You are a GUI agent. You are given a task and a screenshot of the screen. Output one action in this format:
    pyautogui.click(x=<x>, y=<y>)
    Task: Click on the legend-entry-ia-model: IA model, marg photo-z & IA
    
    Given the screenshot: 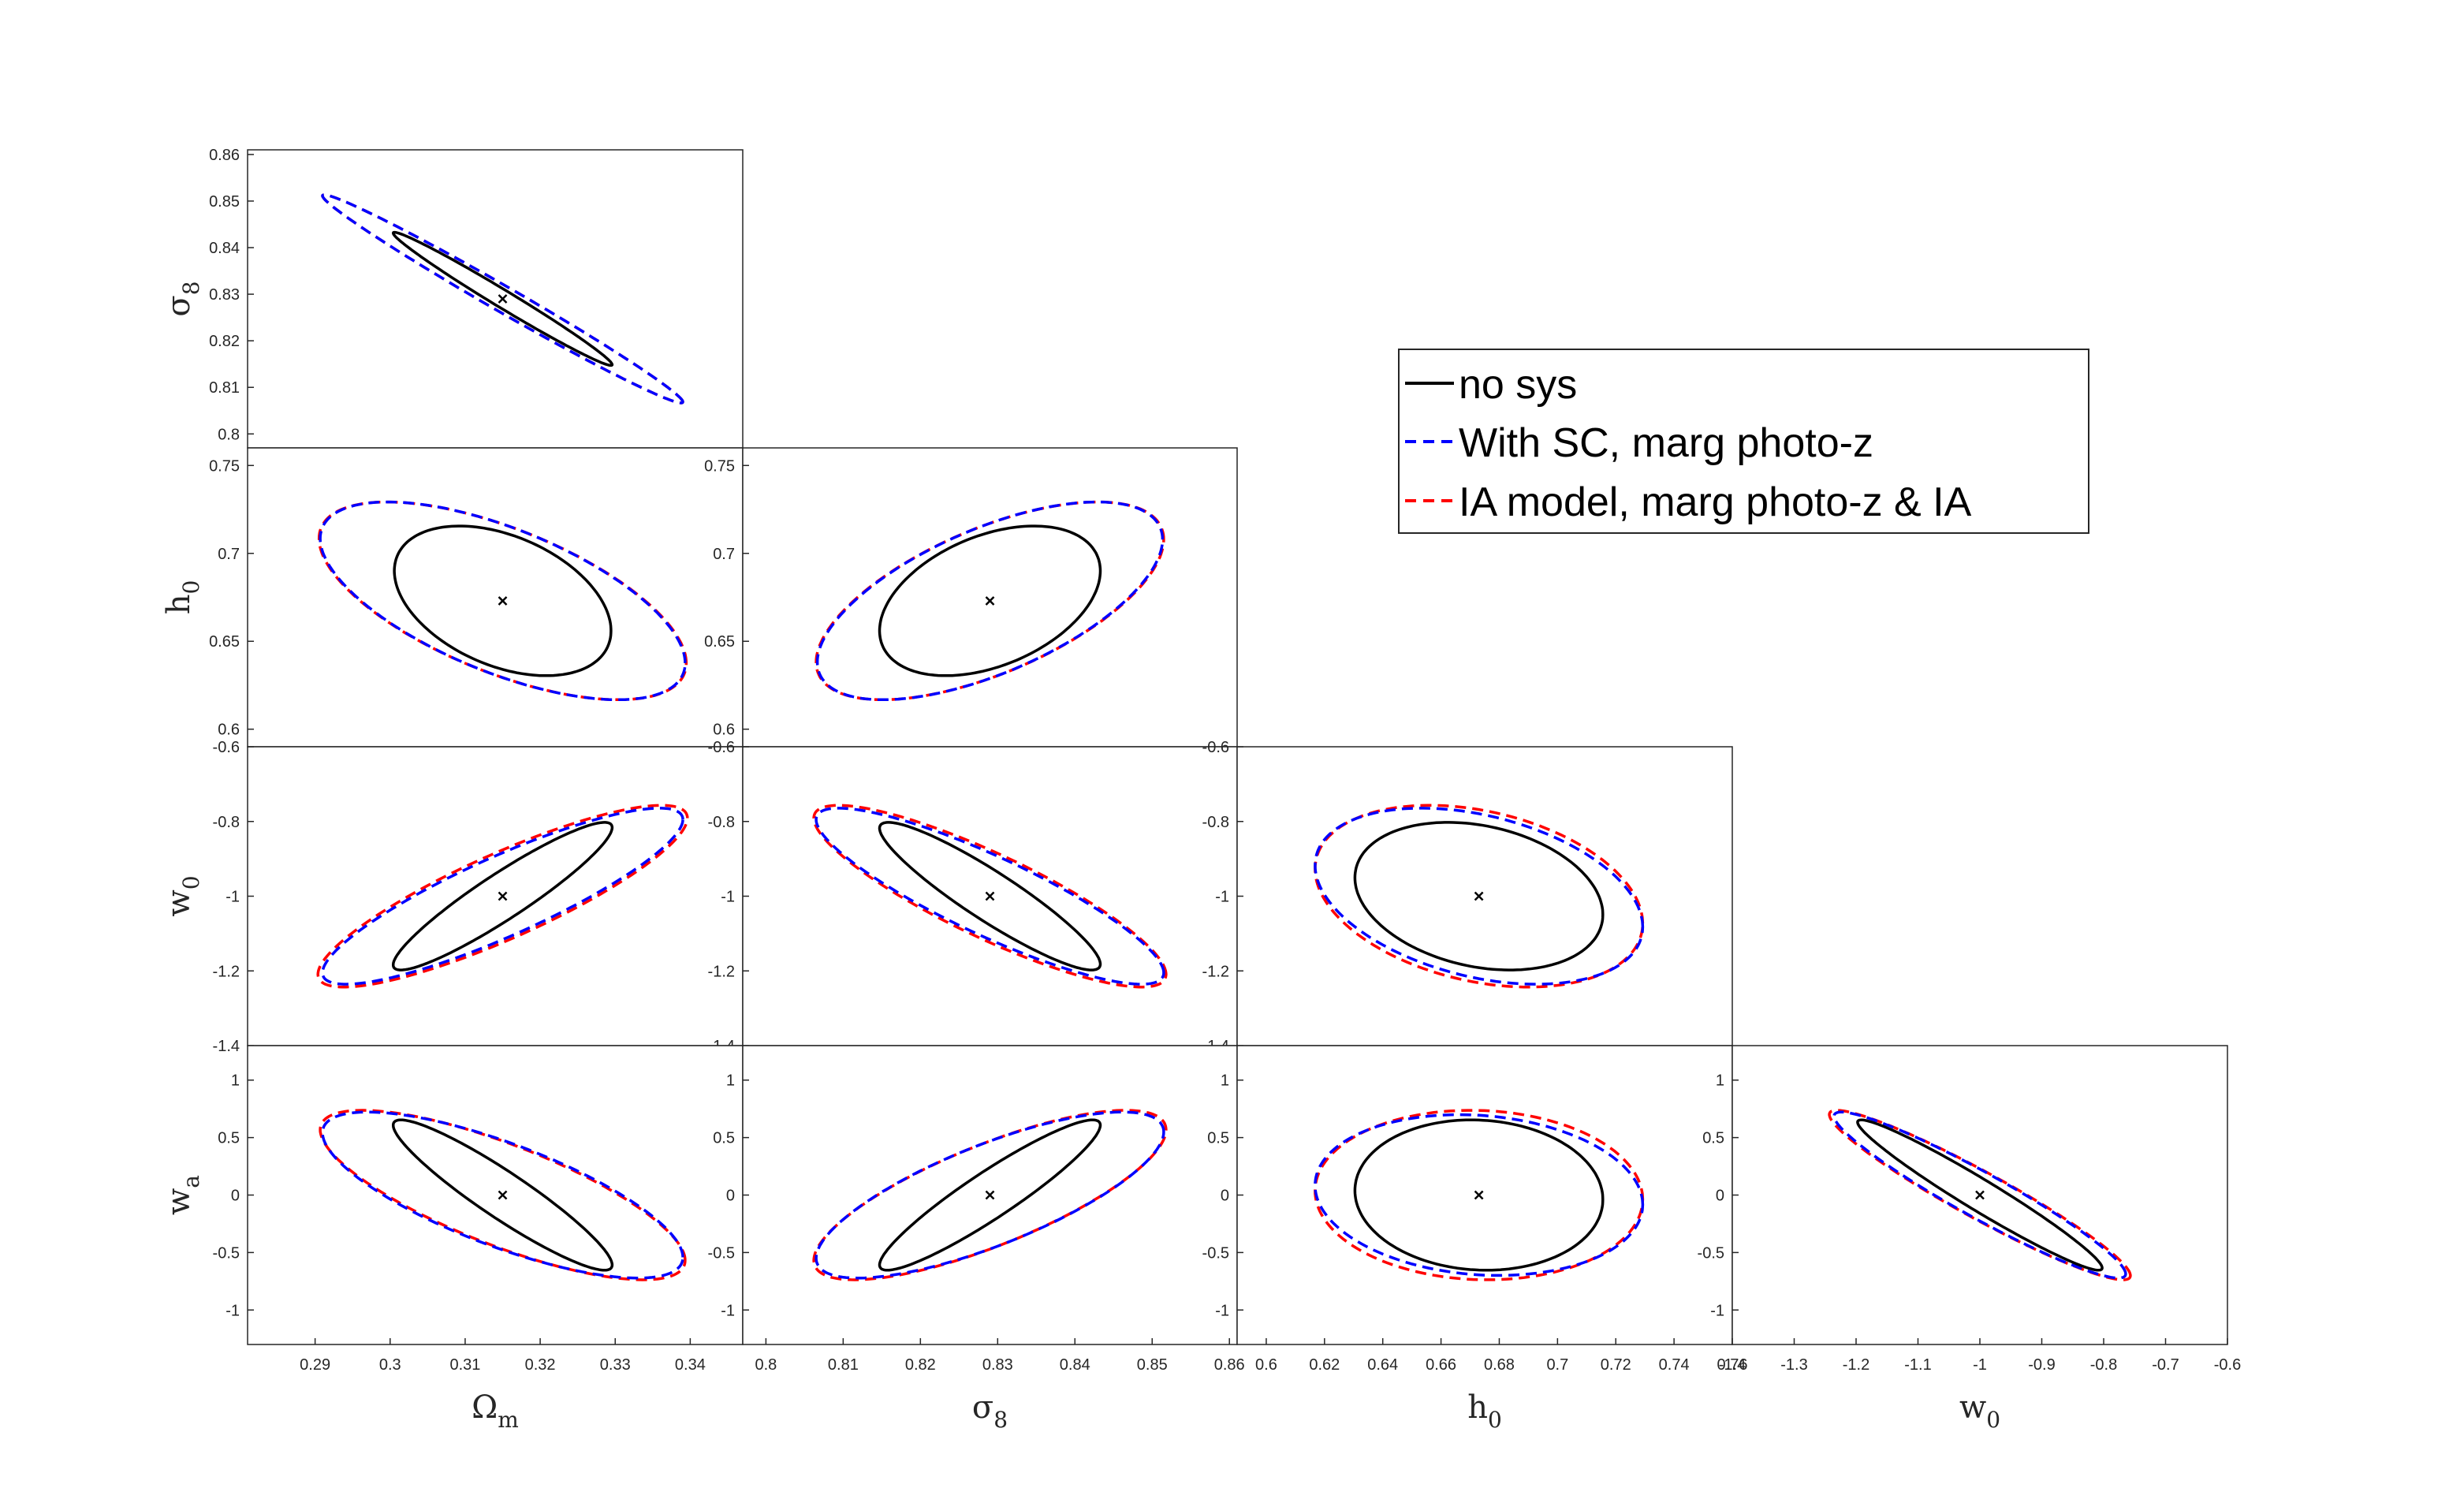 What is the action you would take?
    pyautogui.click(x=1689, y=502)
    